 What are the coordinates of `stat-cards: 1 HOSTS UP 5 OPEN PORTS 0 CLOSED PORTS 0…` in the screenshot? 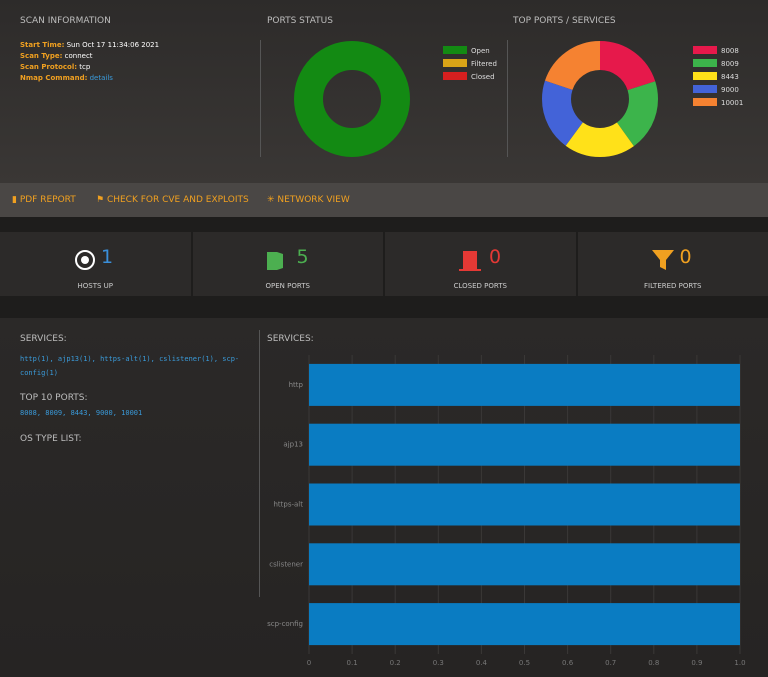 It's located at (384, 264).